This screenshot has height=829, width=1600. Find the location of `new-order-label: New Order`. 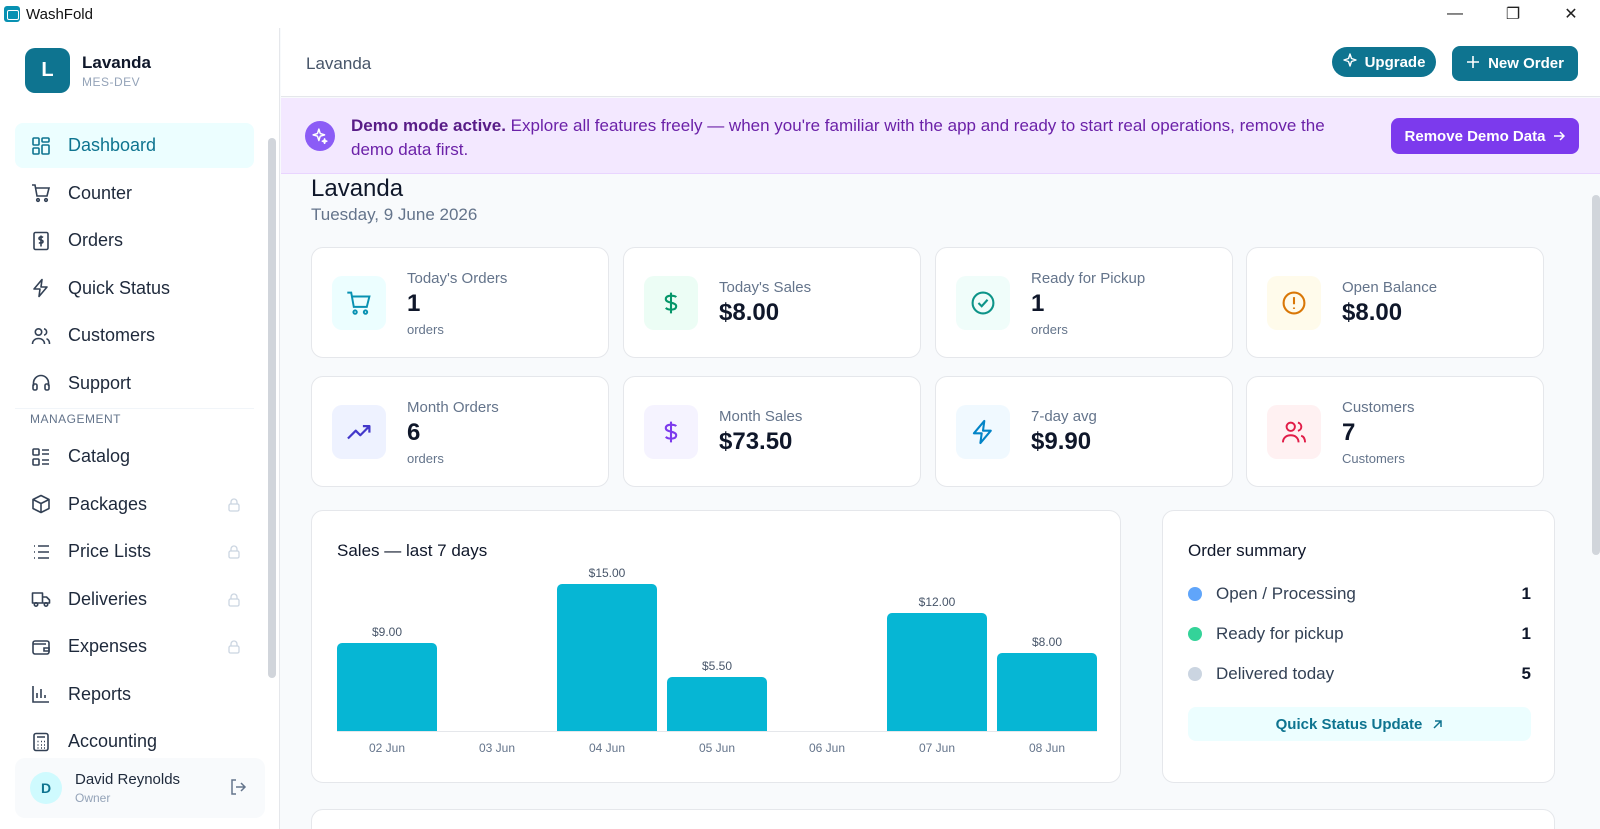

new-order-label: New Order is located at coordinates (1526, 63).